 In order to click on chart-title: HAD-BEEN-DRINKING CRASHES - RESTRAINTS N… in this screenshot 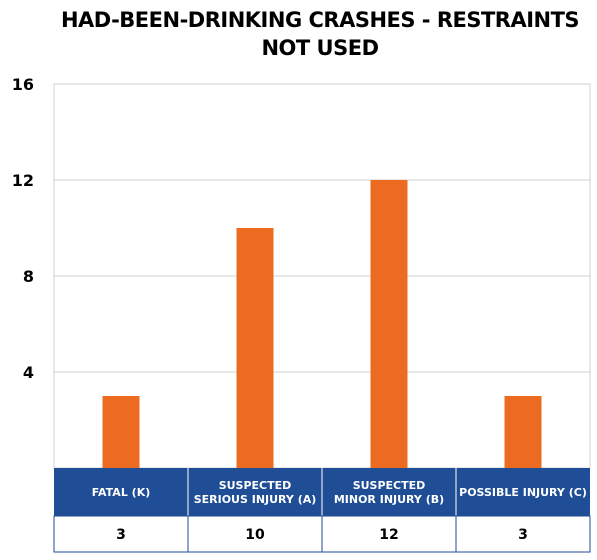, I will do `click(320, 34)`.